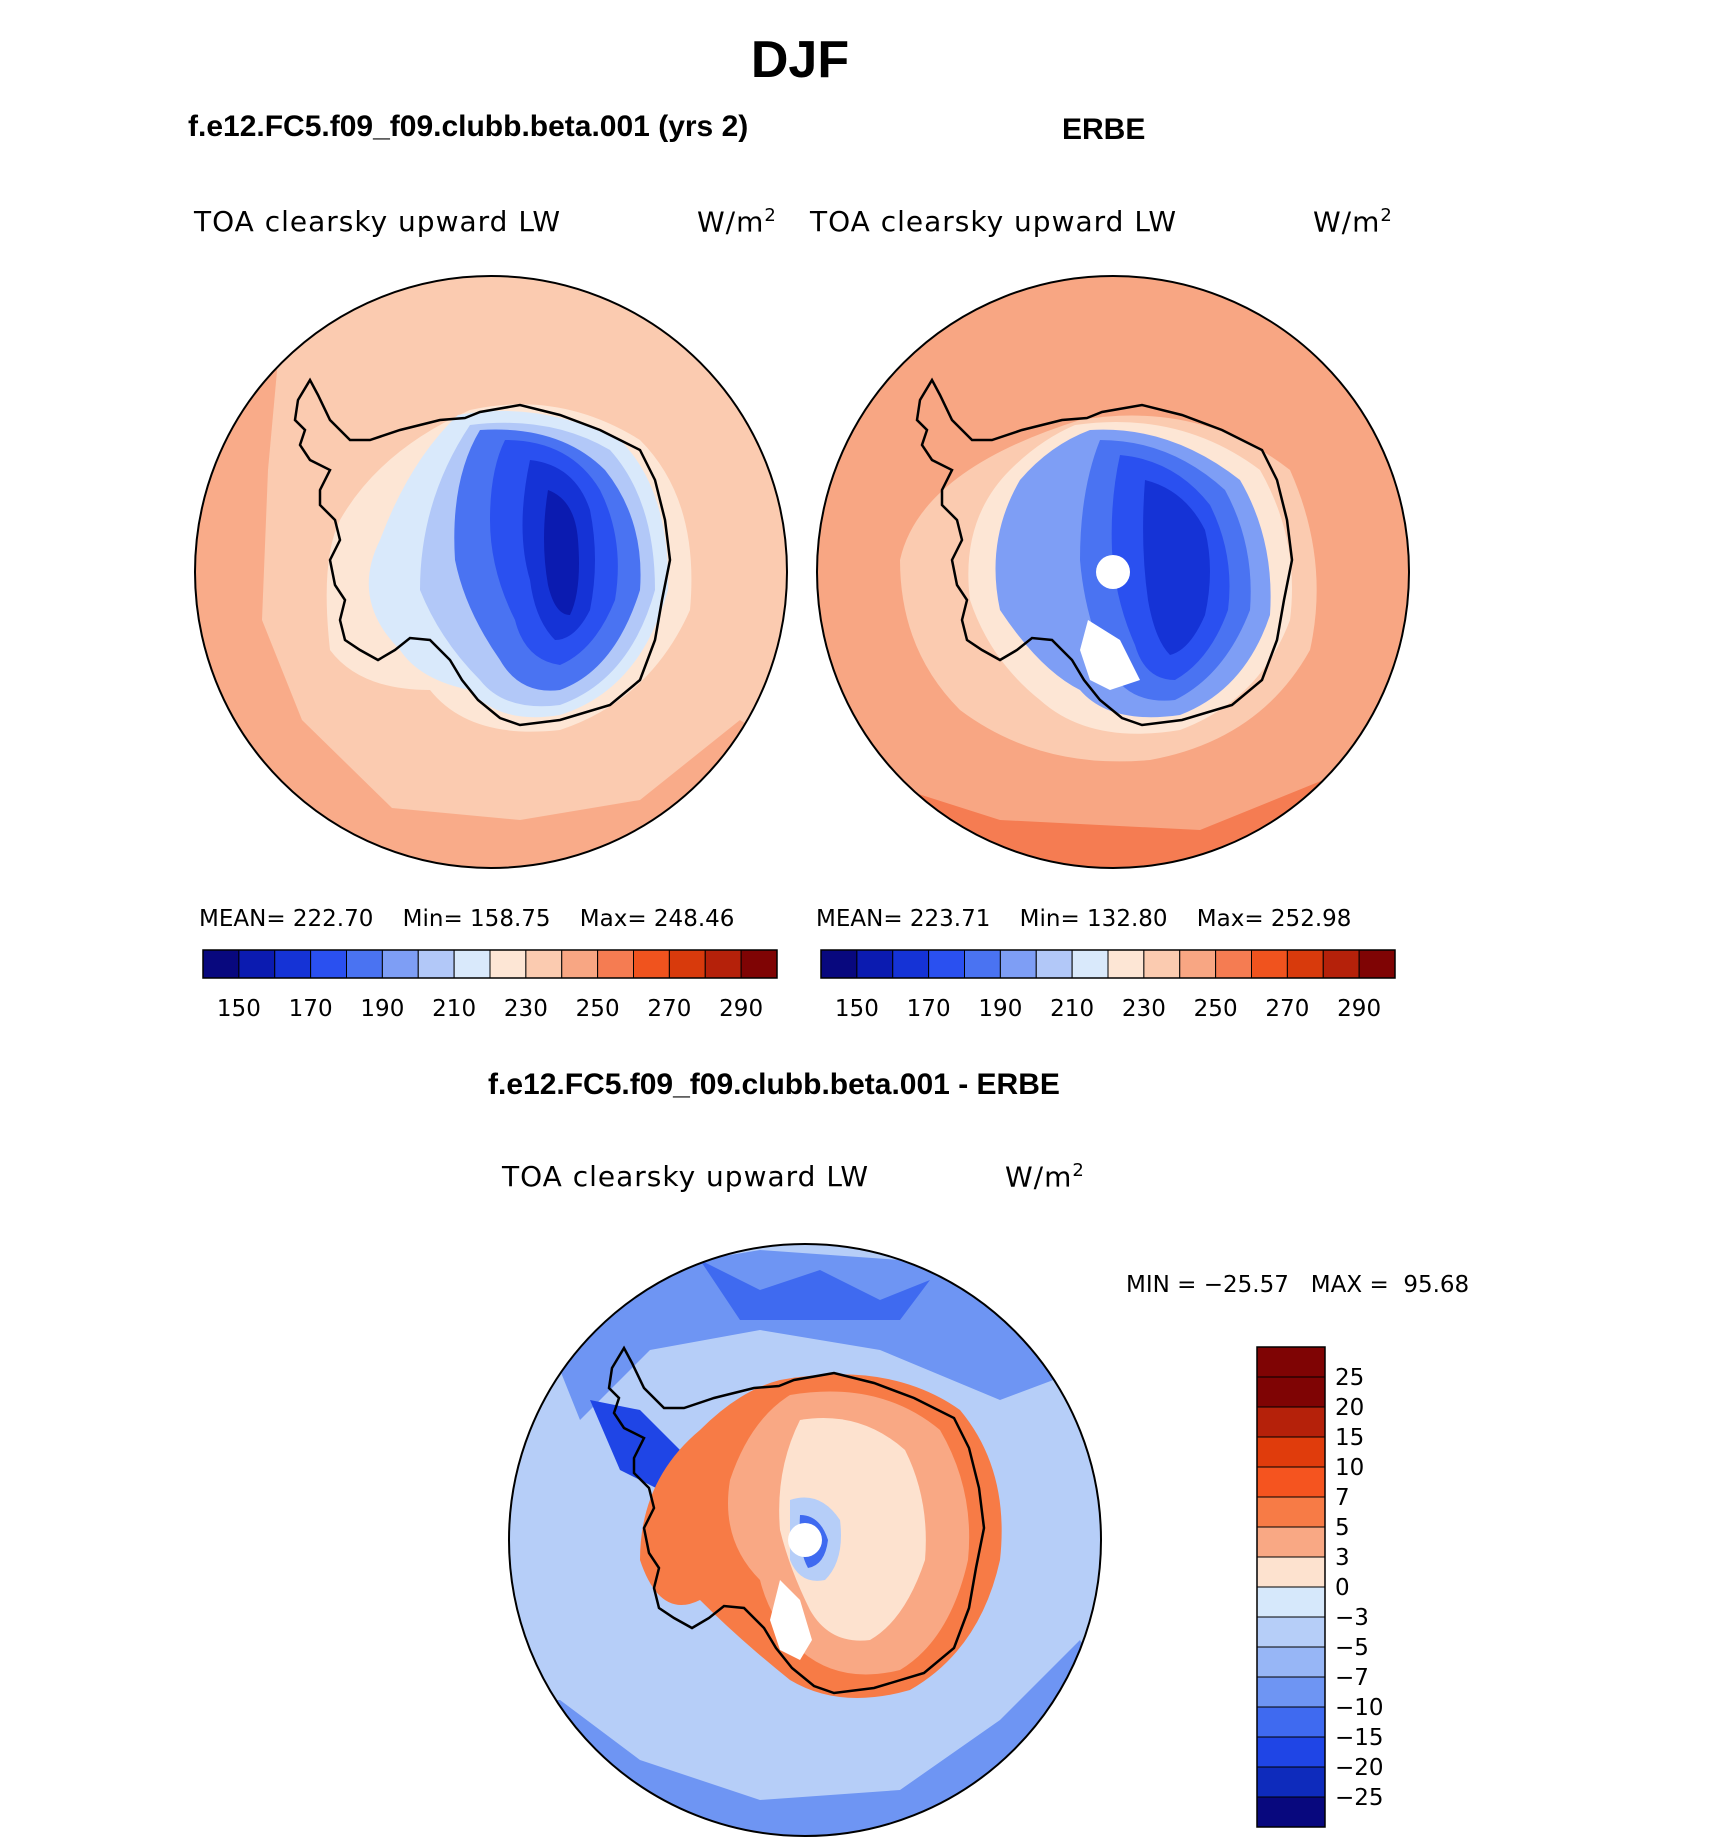  Describe the element at coordinates (1349, 1408) in the screenshot. I see `diff-colorbar-tick-label: 20` at that location.